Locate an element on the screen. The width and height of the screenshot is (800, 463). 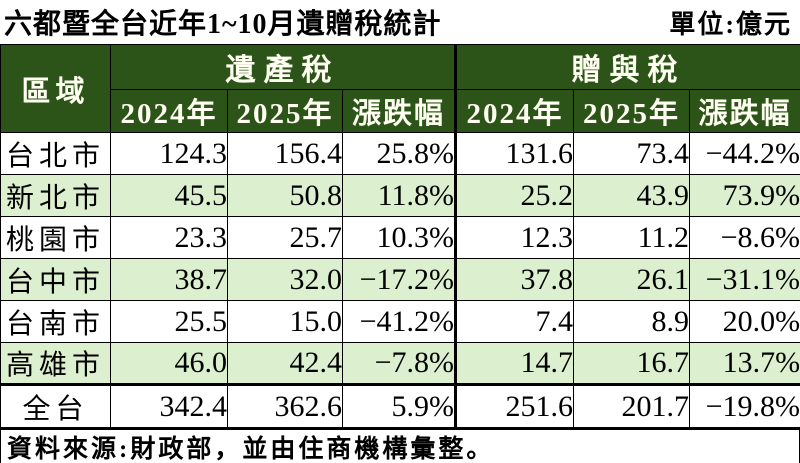
value-cell: 342.4 is located at coordinates (169, 405).